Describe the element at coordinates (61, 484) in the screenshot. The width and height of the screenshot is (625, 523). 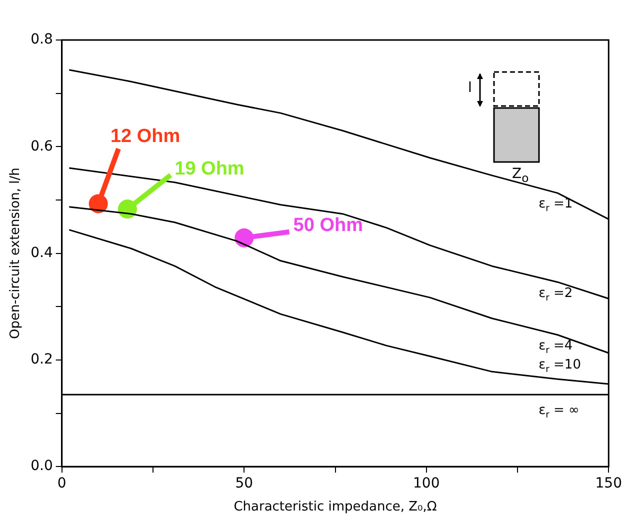
I see `x-tick-label: 0` at that location.